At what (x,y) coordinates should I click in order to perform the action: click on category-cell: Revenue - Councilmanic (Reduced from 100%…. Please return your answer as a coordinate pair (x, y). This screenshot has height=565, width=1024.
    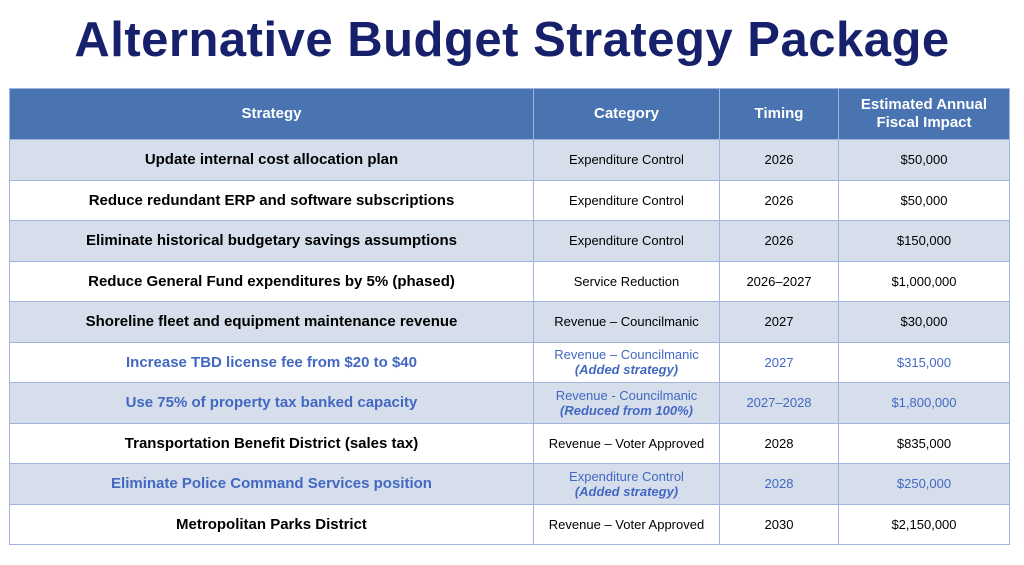
    Looking at the image, I should click on (626, 403).